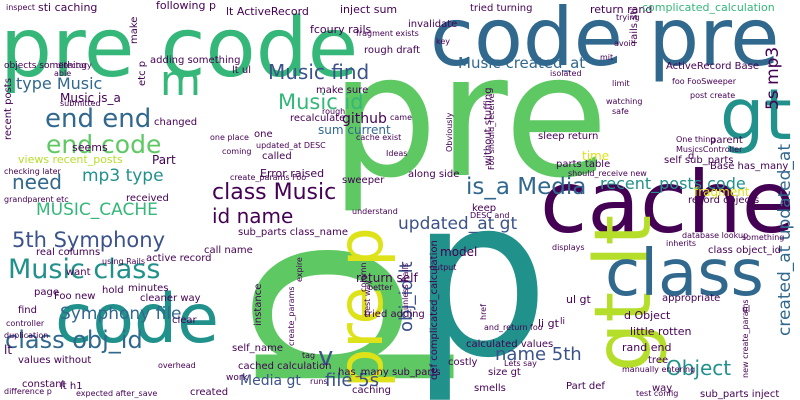 The height and width of the screenshot is (400, 800). I want to click on word: hold, so click(113, 290).